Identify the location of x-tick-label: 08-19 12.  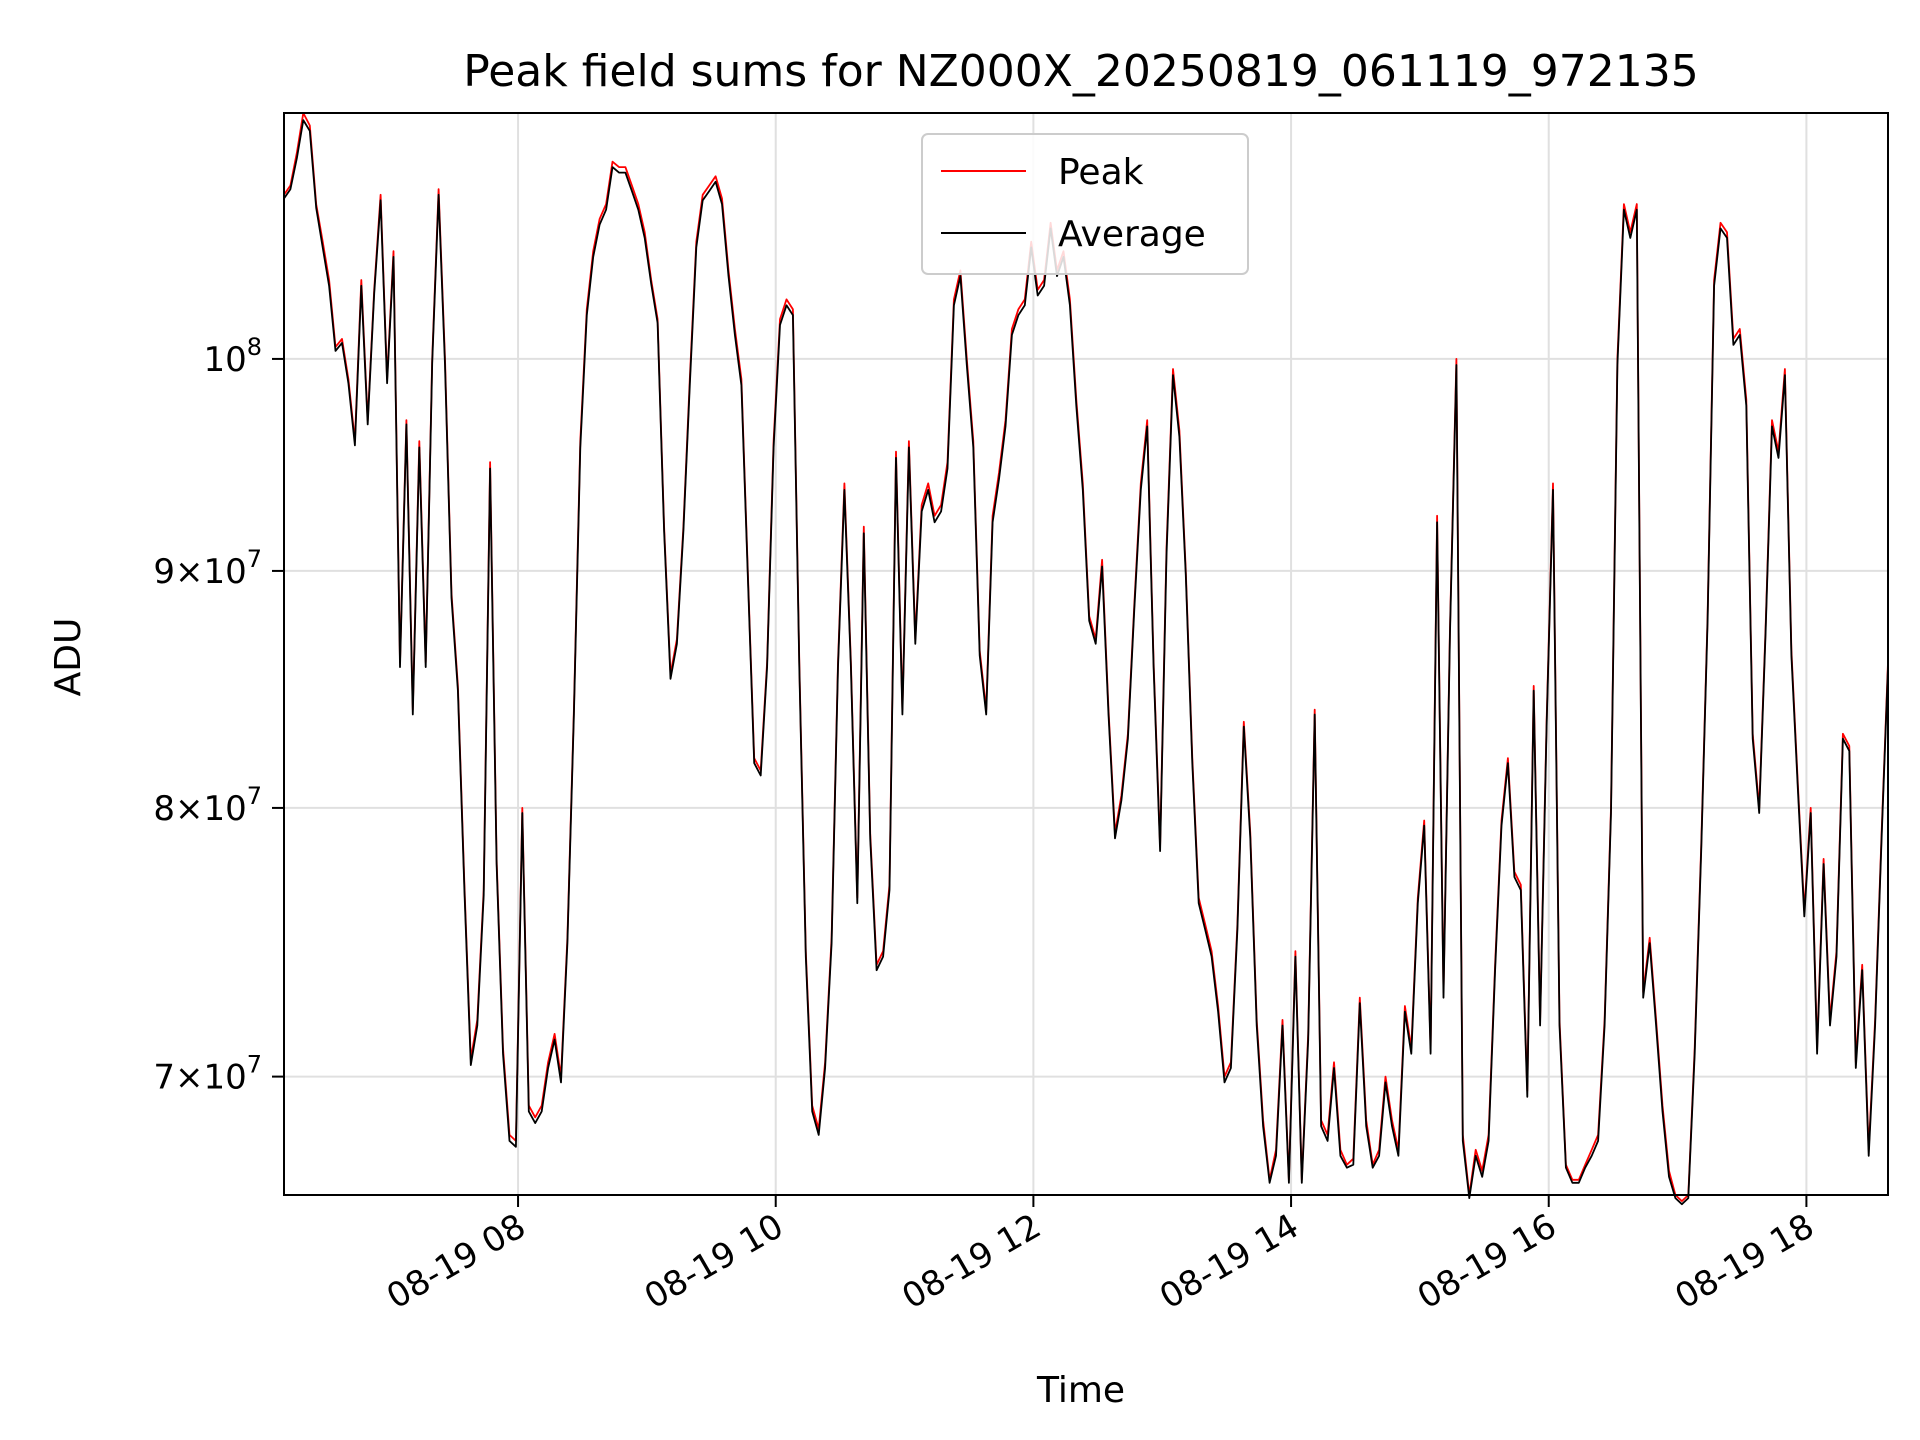
(971, 1261).